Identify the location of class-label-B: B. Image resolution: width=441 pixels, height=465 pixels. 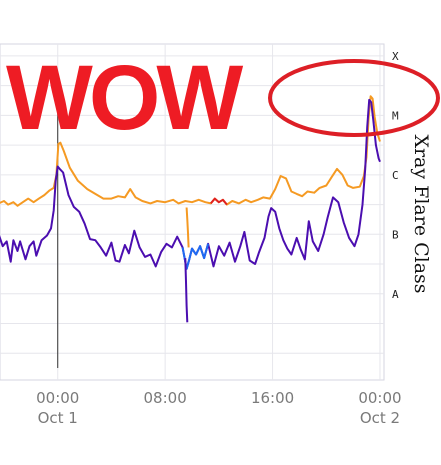
(395, 234).